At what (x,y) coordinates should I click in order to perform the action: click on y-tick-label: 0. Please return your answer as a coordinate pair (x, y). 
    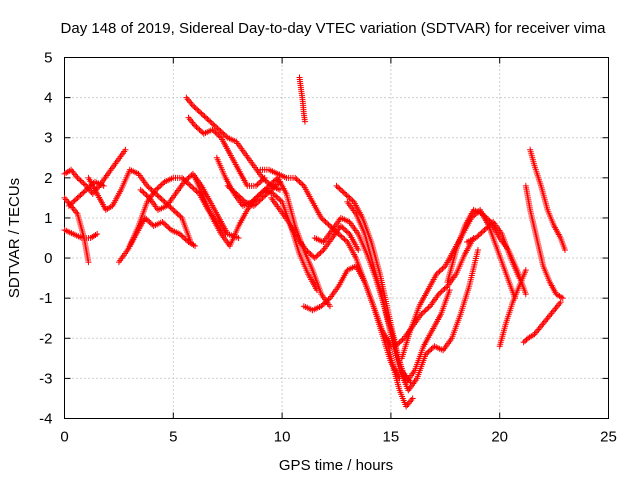
    Looking at the image, I should click on (48, 258).